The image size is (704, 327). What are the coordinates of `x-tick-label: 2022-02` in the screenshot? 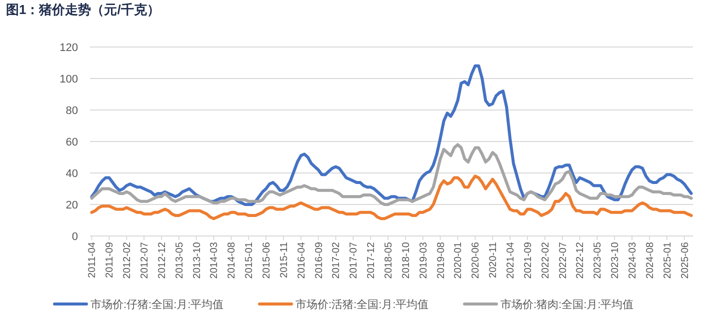 It's located at (546, 260).